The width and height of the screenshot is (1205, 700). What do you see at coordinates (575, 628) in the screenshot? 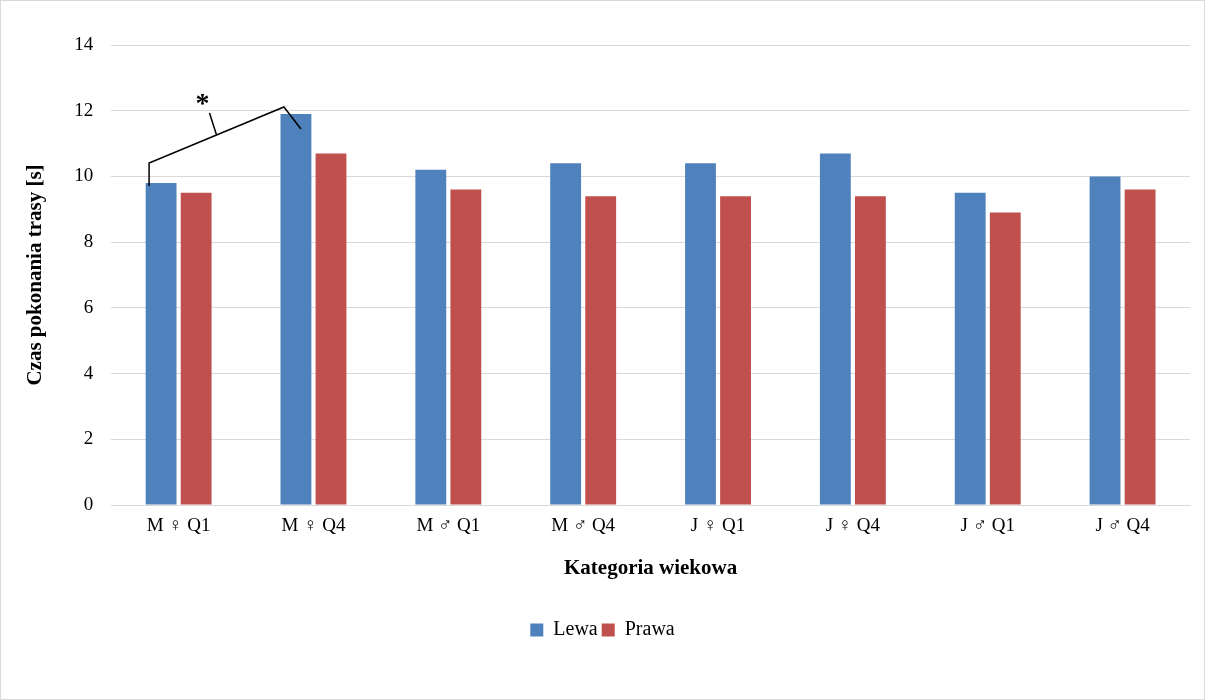
I see `legend-label: Lewa` at bounding box center [575, 628].